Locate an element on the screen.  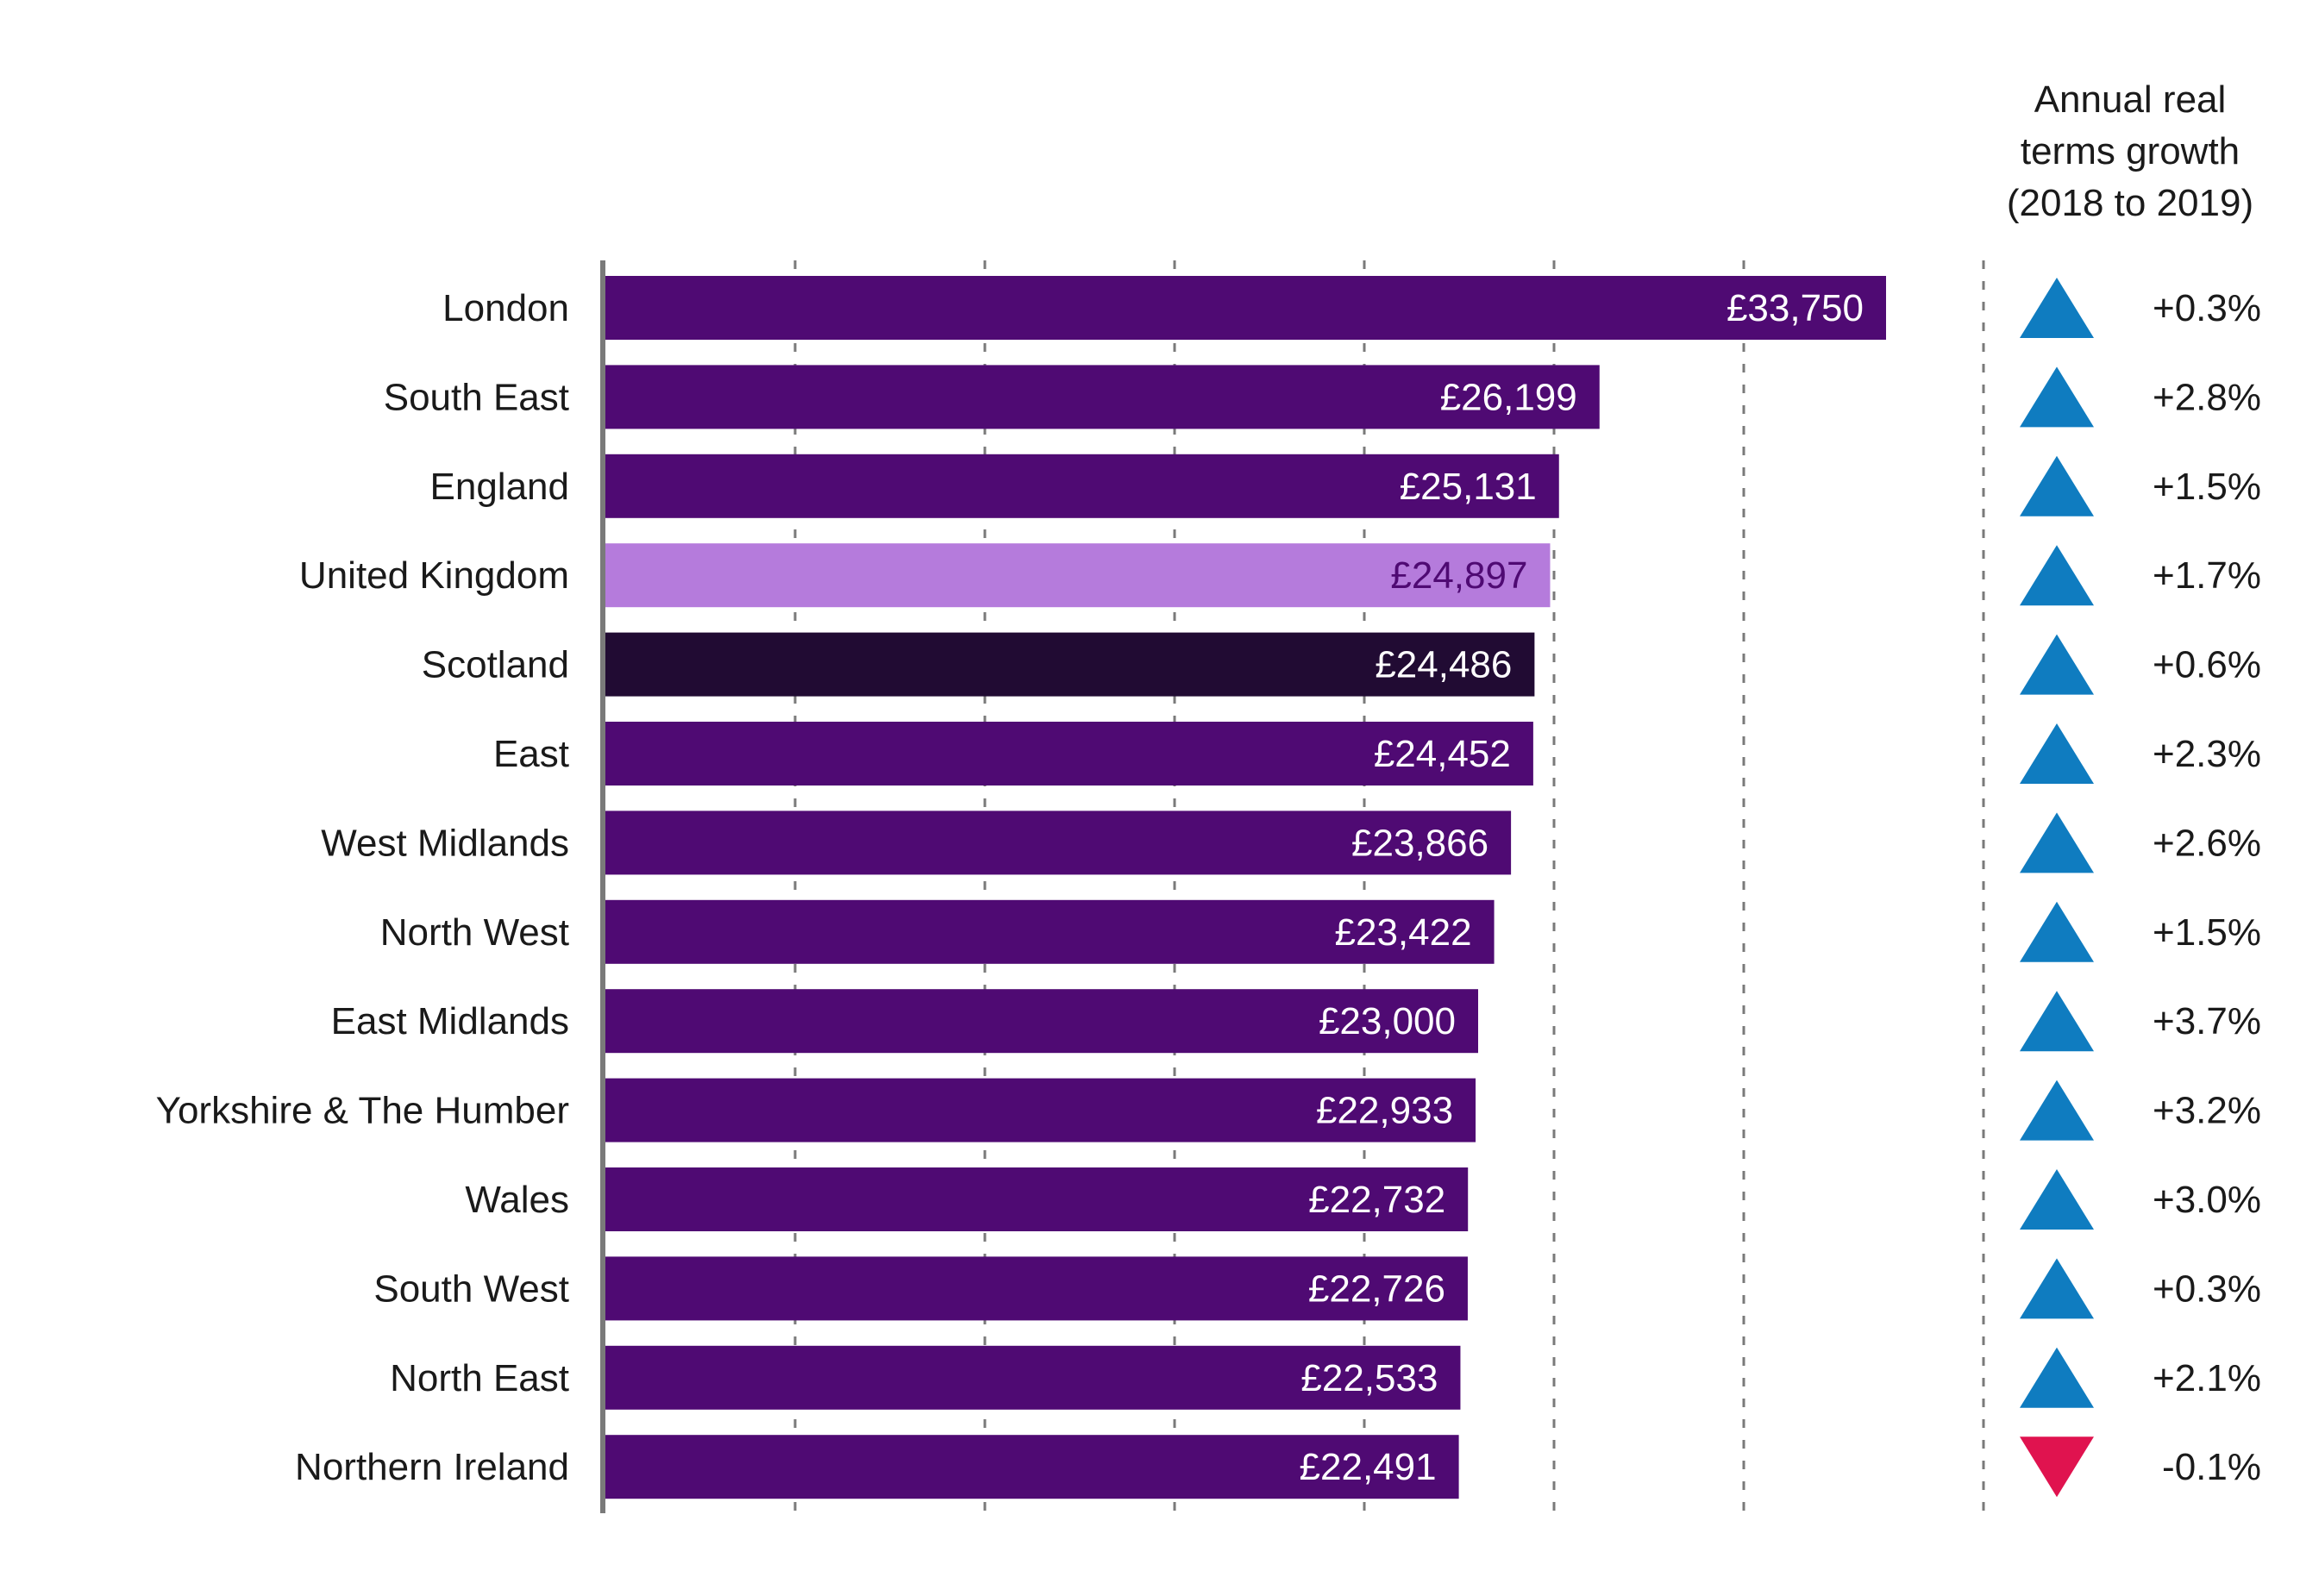
bar-value-label: £23,866 is located at coordinates (1419, 843).